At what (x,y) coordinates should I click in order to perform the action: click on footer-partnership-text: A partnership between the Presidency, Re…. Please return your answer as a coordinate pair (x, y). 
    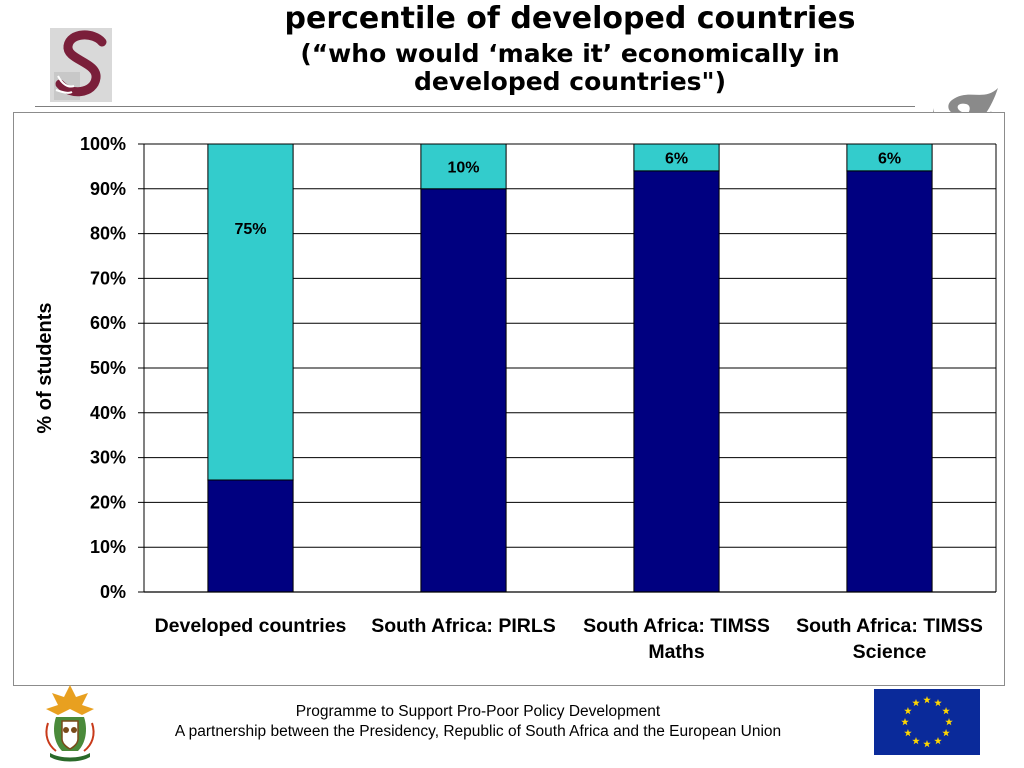
    Looking at the image, I should click on (478, 731).